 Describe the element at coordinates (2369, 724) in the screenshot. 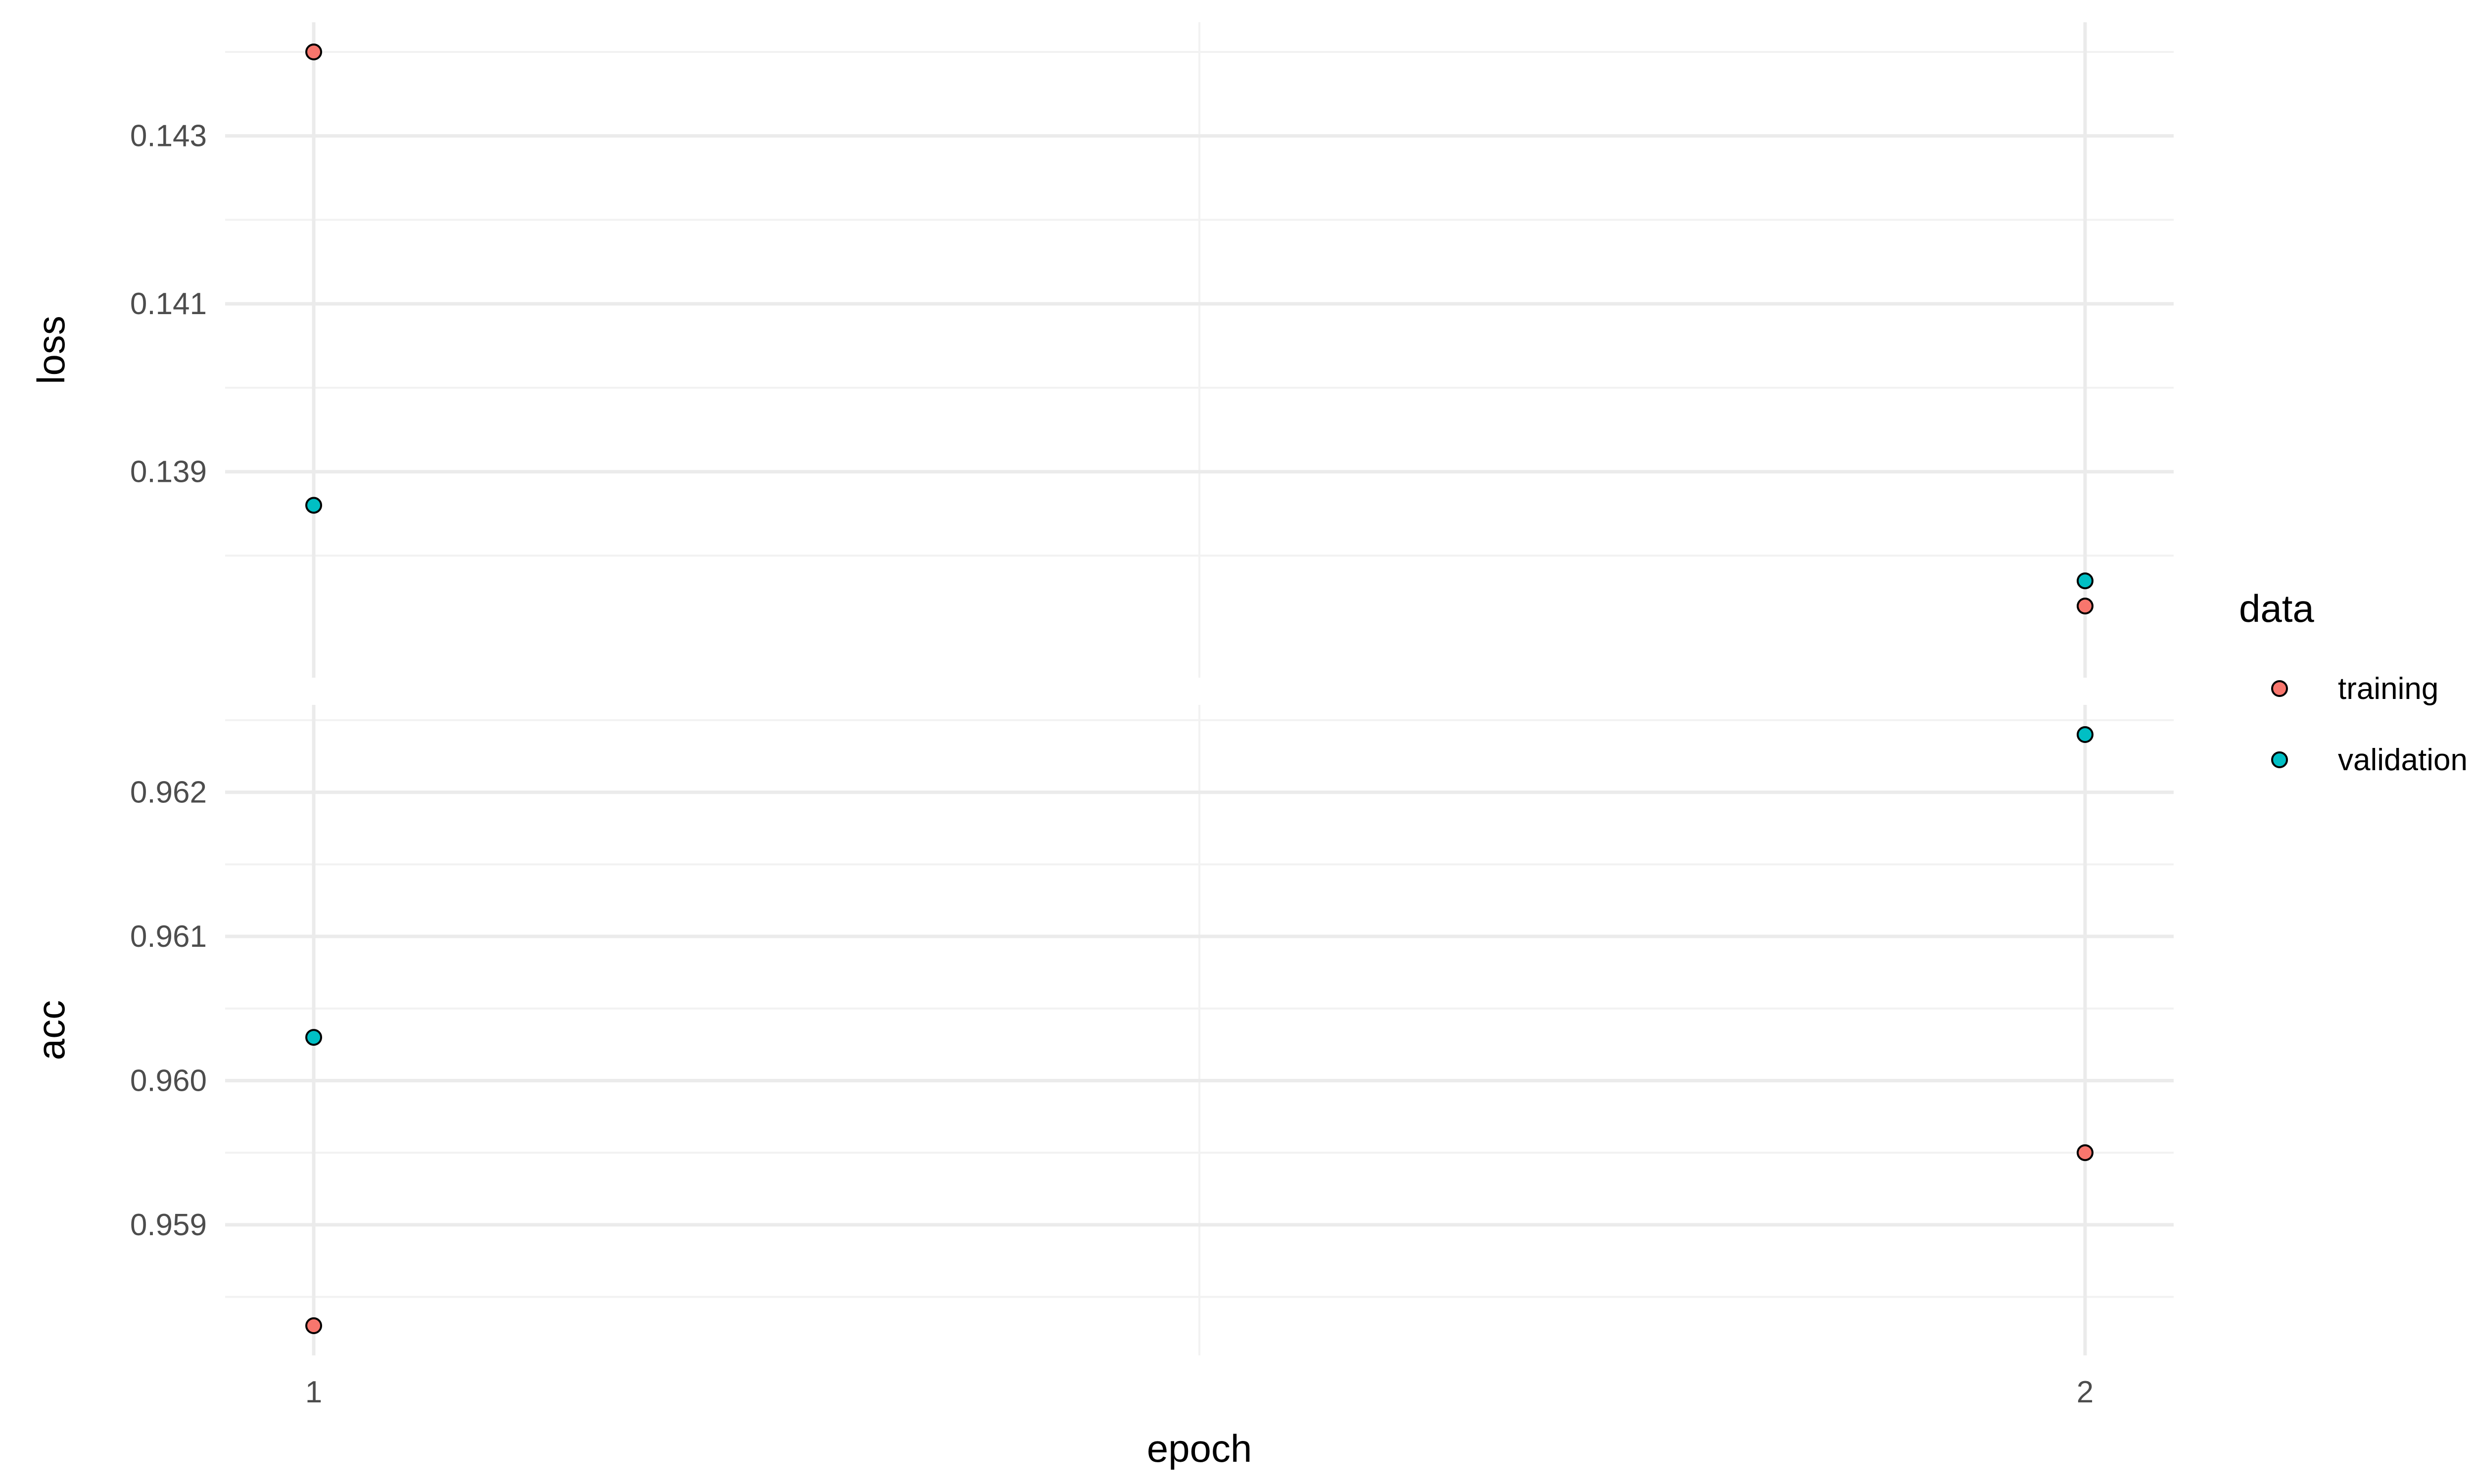

I see `legend-entries: training validation` at that location.